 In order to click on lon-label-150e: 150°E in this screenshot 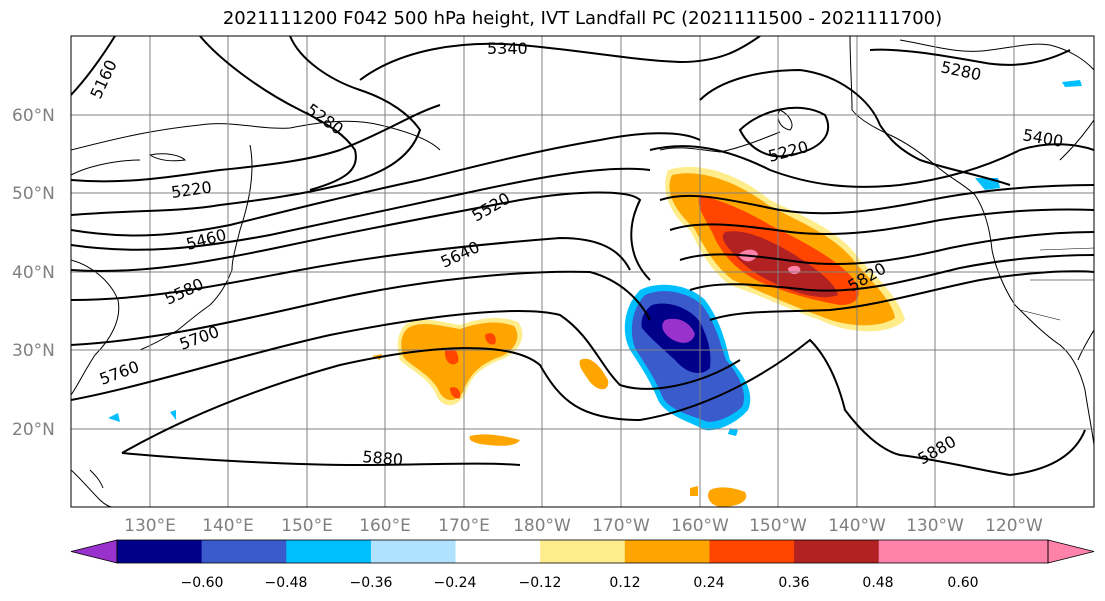, I will do `click(307, 526)`.